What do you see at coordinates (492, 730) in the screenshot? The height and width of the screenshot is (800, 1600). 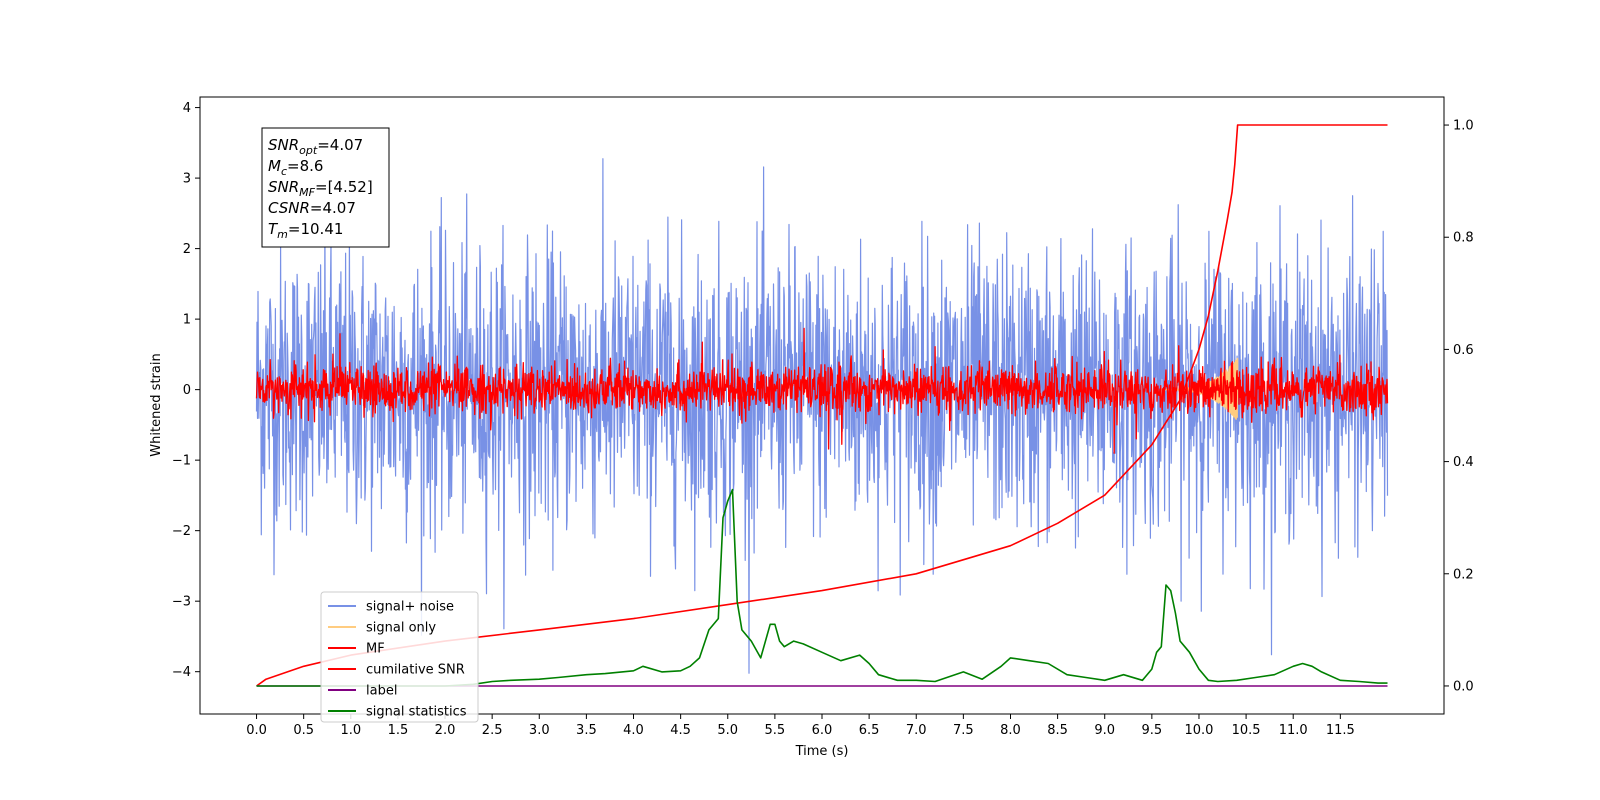 I see `x-tick-label: 2.5` at bounding box center [492, 730].